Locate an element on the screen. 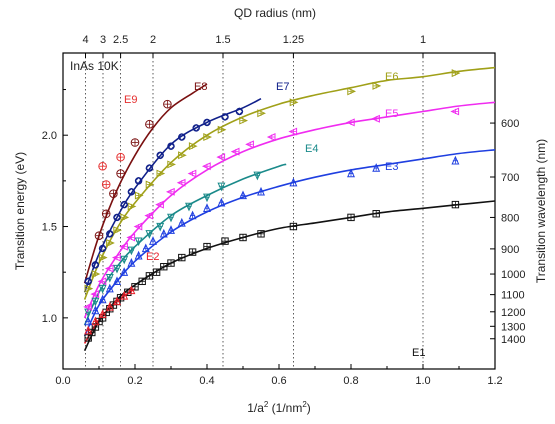  x-axis: 0.0 0.2 0.4 0.6 0.8 1.0 1.2 is located at coordinates (279, 375).